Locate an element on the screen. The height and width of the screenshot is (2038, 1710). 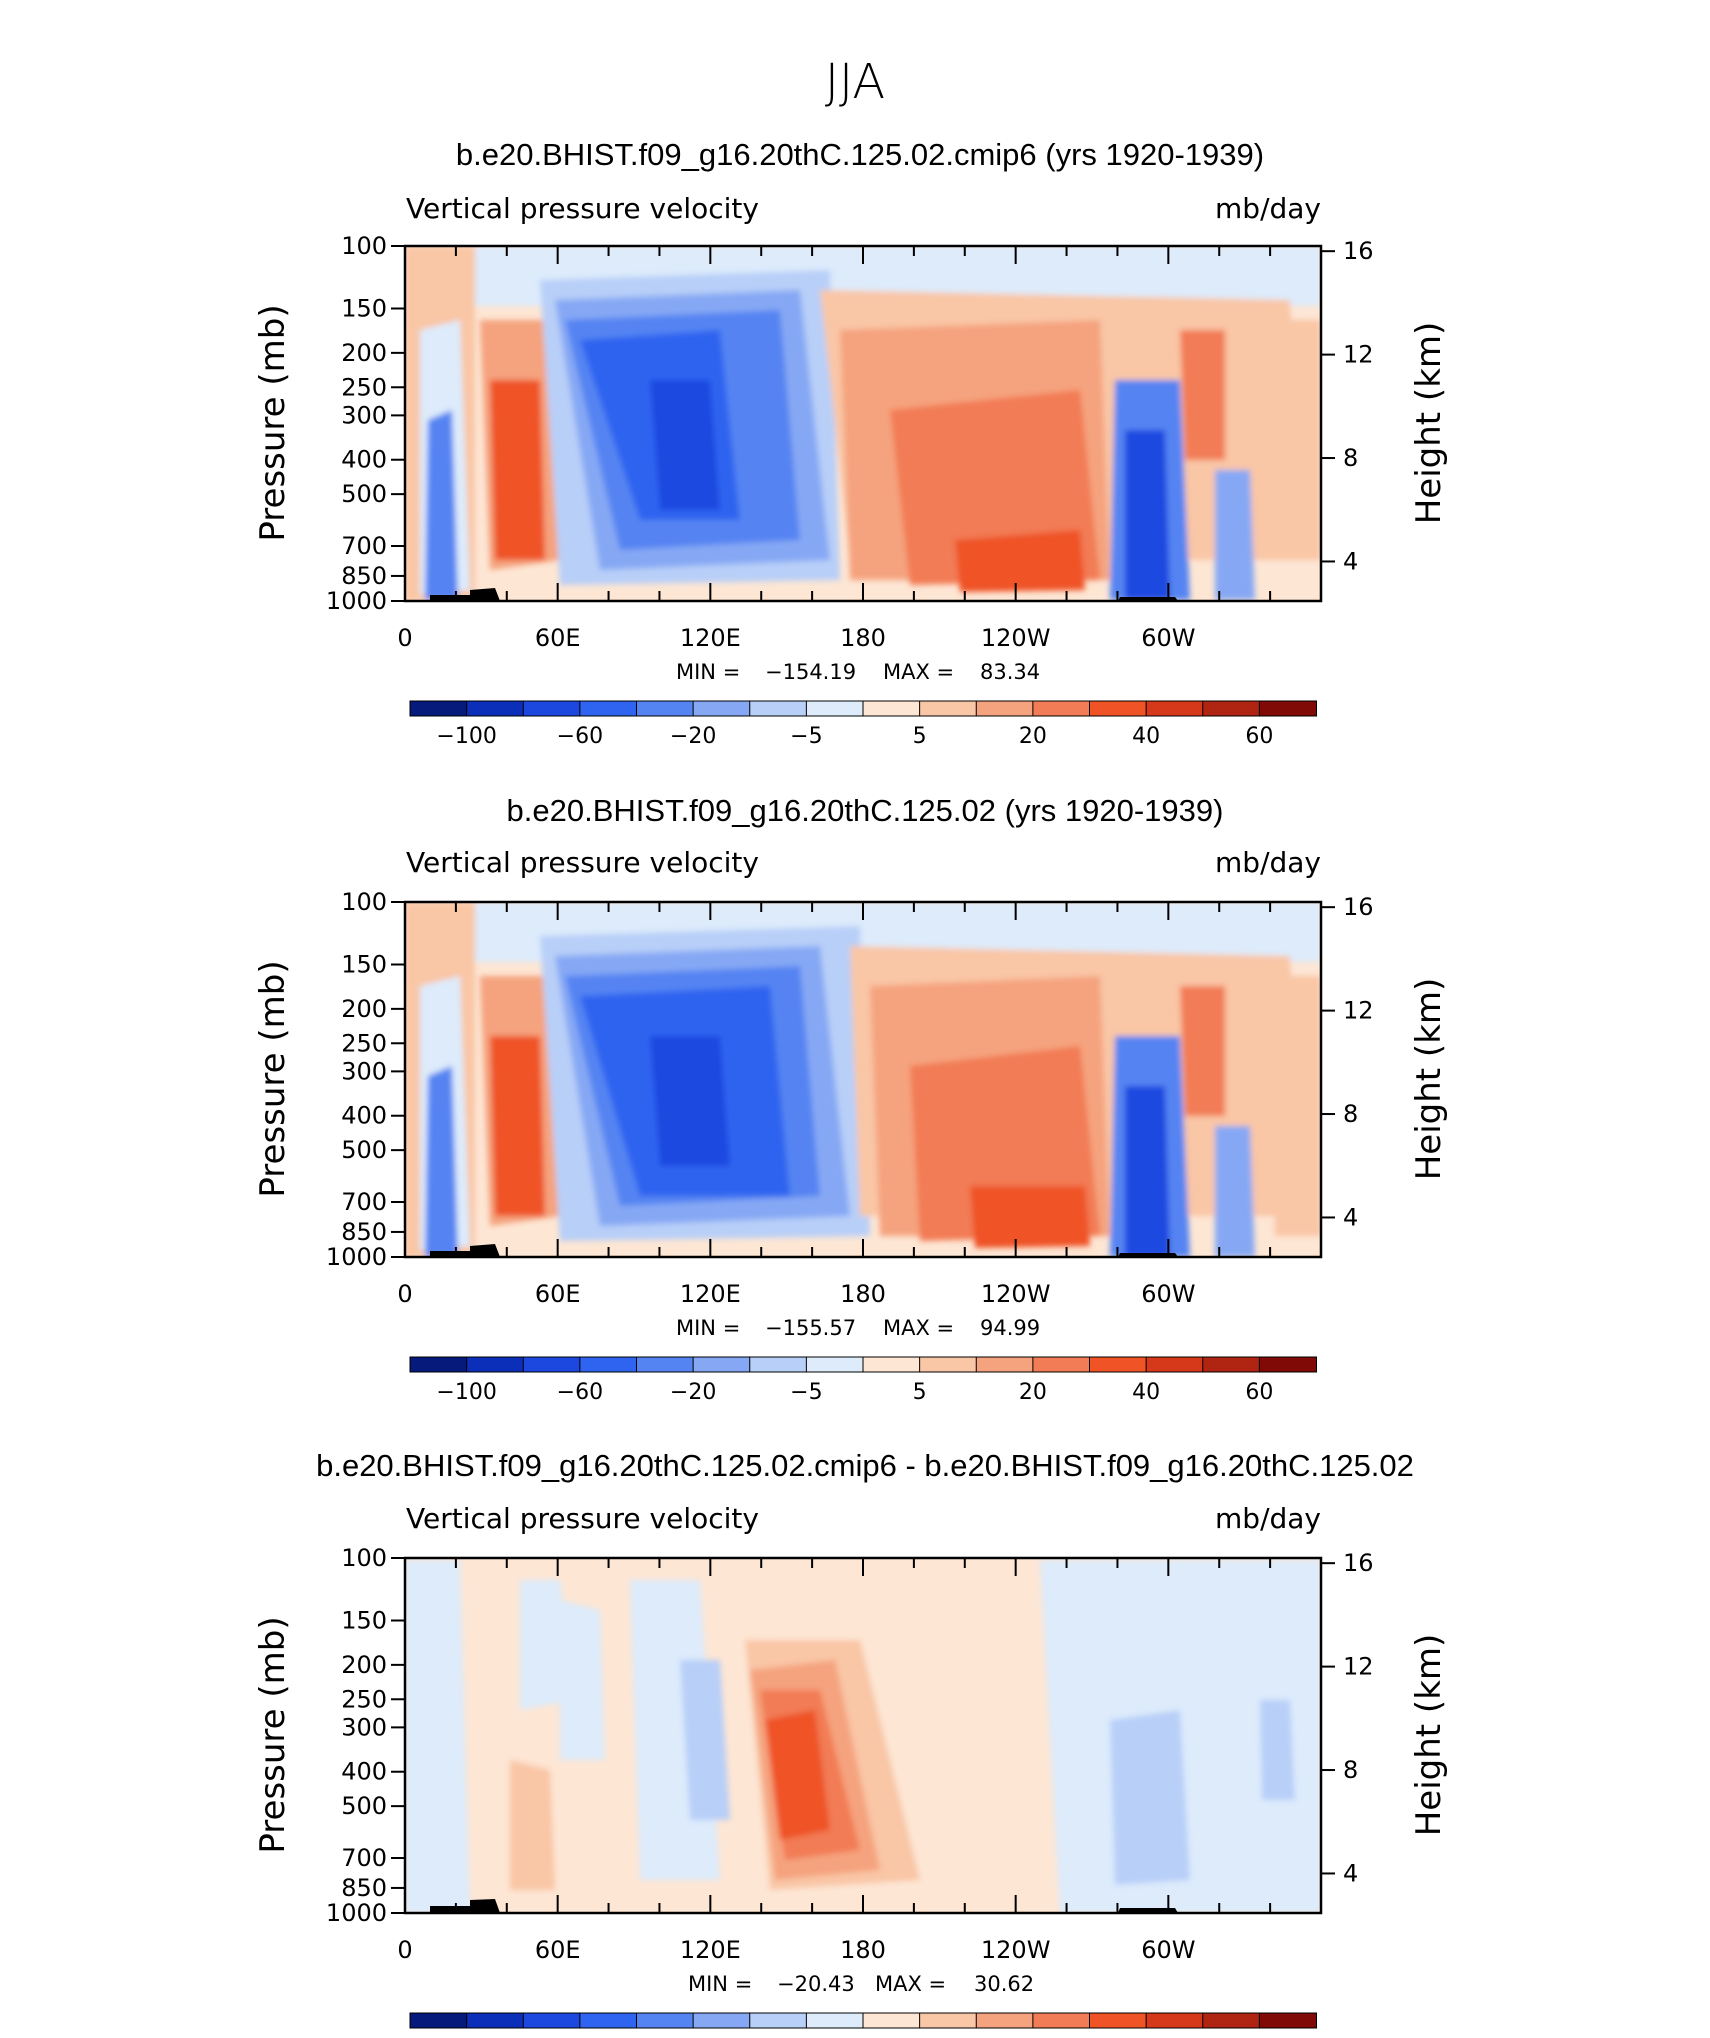
colorbar-label: 60 is located at coordinates (1259, 1392).